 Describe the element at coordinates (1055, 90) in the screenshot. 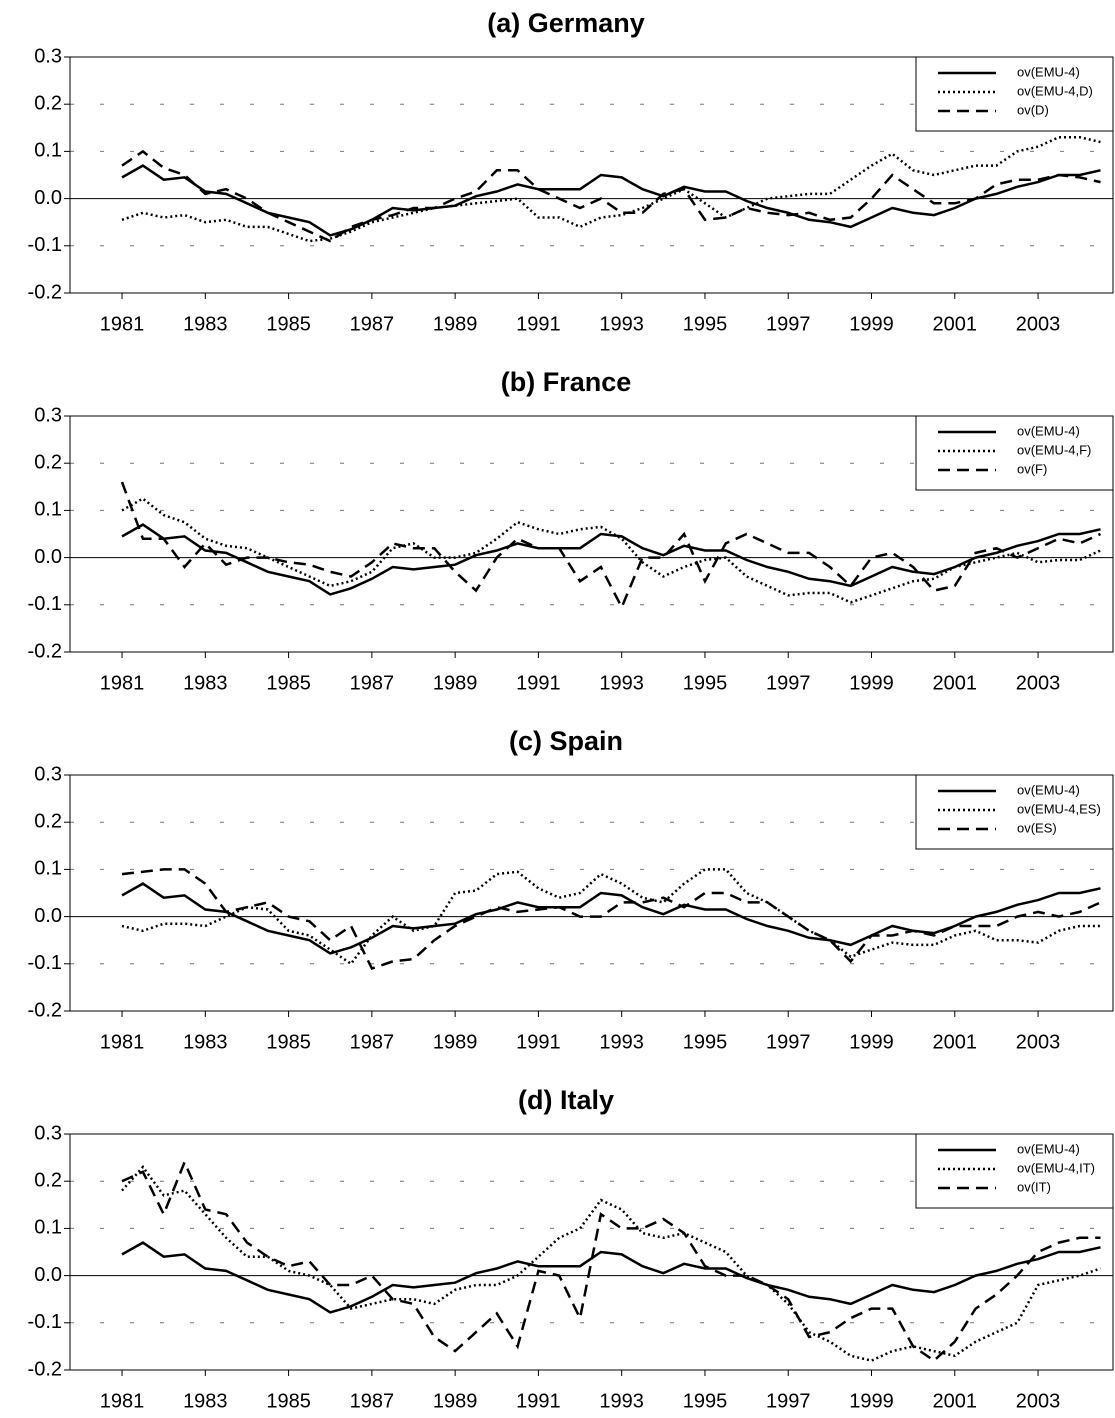

I see `legend-label: ov(EMU-4,D)` at that location.